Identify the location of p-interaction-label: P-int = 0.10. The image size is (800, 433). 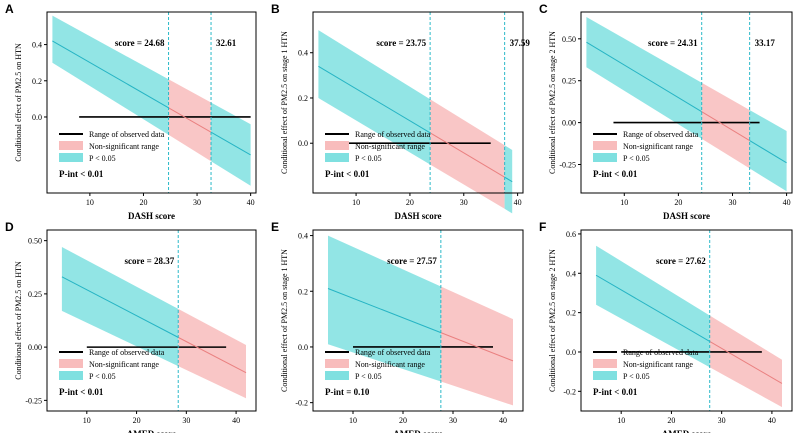
(347, 392).